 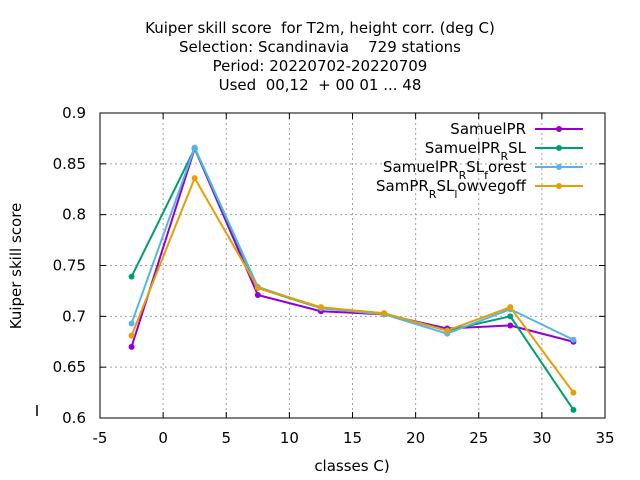 I want to click on x-axis-label: classes C), so click(x=351, y=466).